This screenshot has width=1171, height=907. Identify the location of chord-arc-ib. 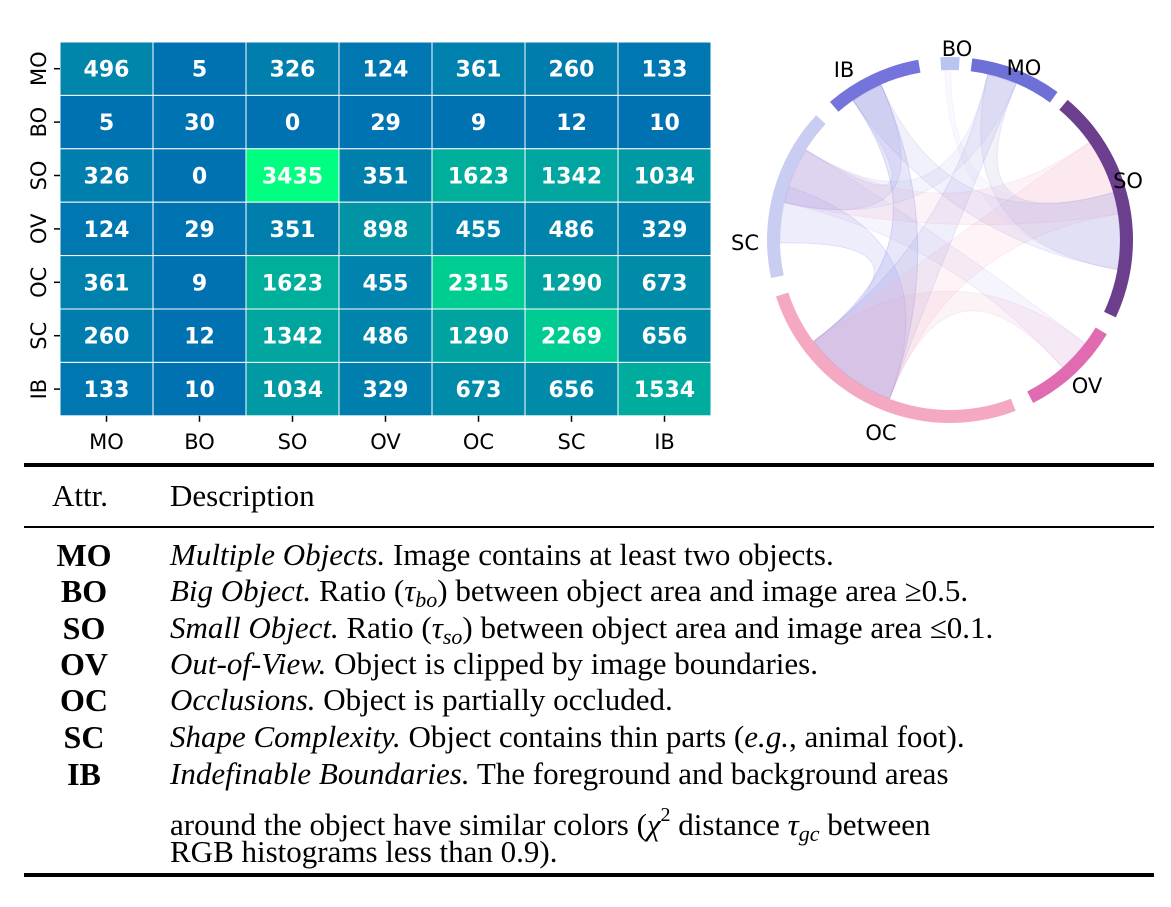
(875, 85).